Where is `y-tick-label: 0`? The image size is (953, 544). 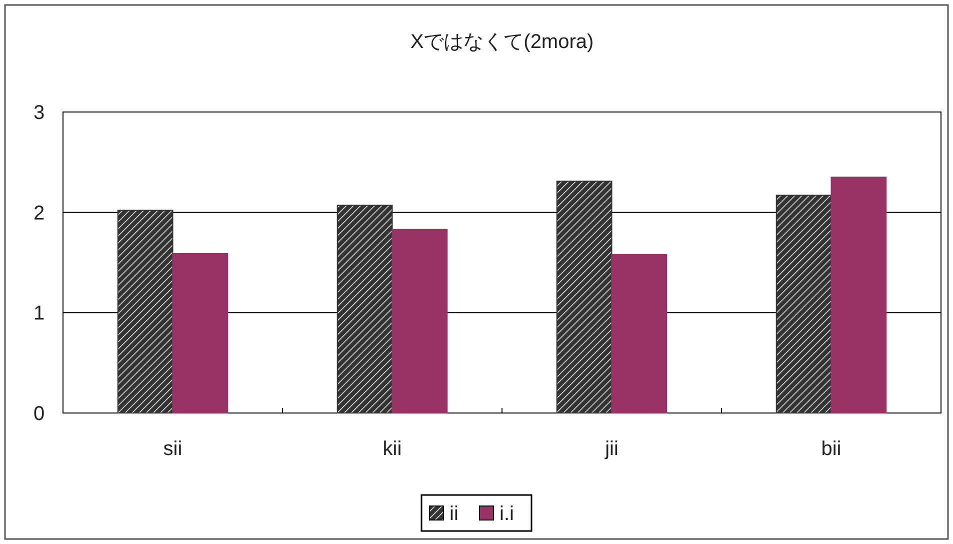
y-tick-label: 0 is located at coordinates (39, 414).